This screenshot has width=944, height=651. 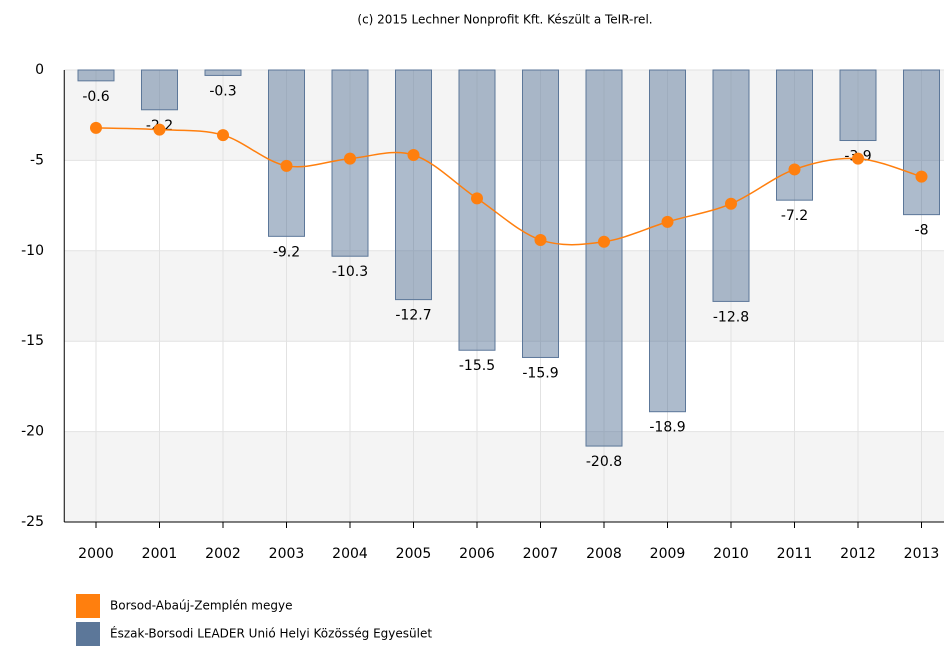 I want to click on x-tick-label: 2007, so click(x=541, y=554).